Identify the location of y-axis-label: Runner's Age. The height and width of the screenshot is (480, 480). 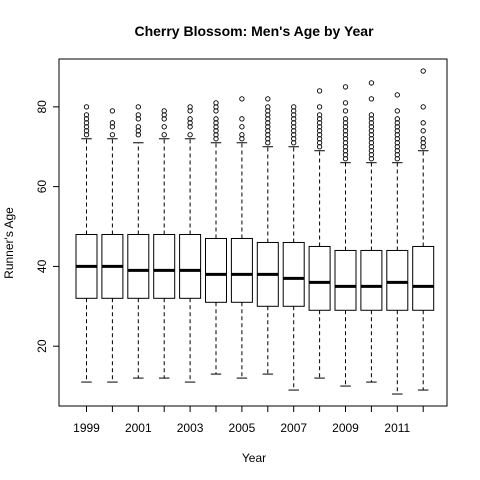
(9, 243).